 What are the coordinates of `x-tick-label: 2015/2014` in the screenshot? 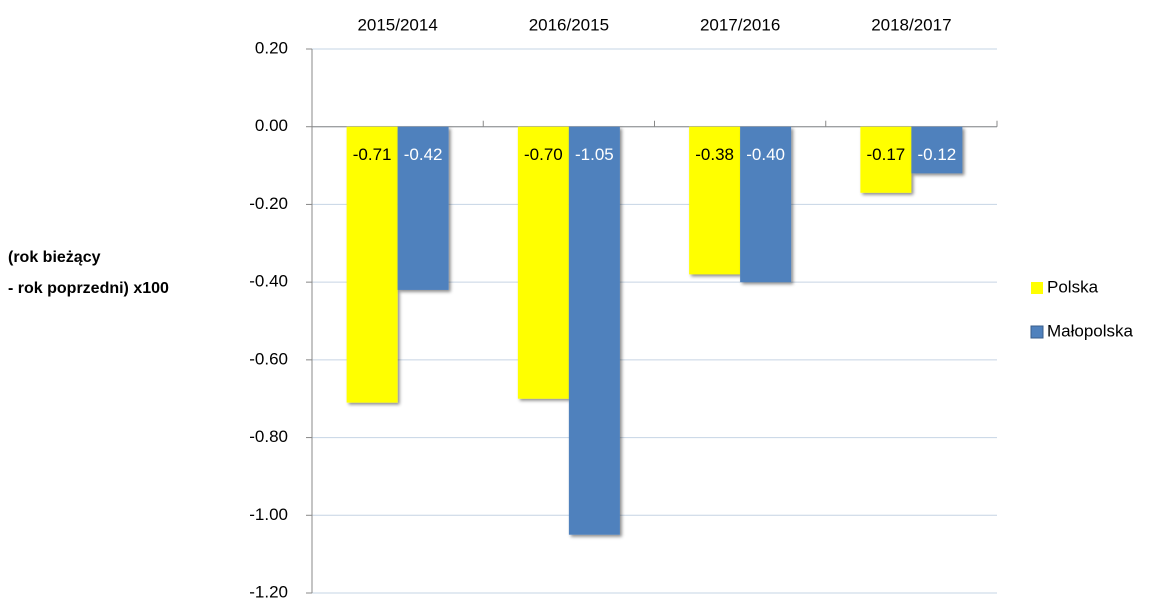 It's located at (397, 24).